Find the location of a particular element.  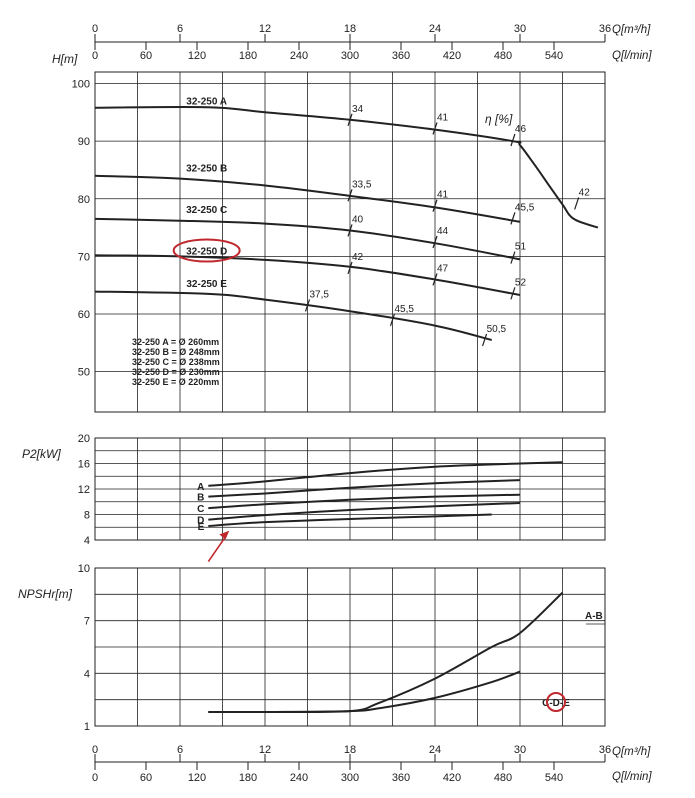

head-curve-label: 32-250 A is located at coordinates (206, 102).